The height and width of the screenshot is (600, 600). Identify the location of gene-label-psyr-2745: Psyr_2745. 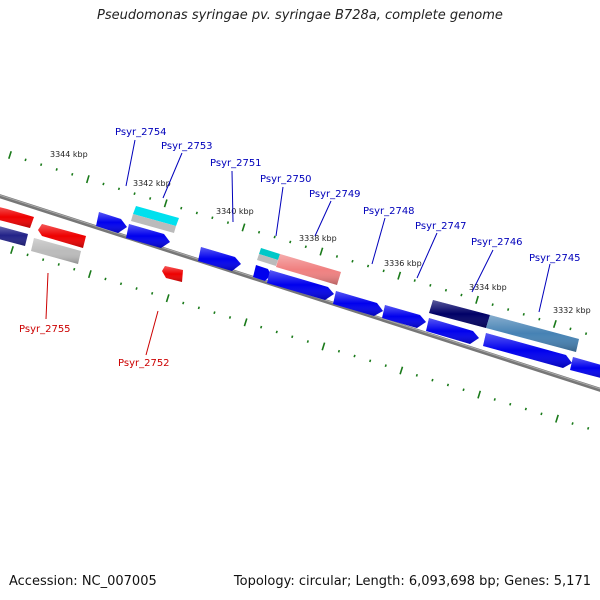
(555, 258).